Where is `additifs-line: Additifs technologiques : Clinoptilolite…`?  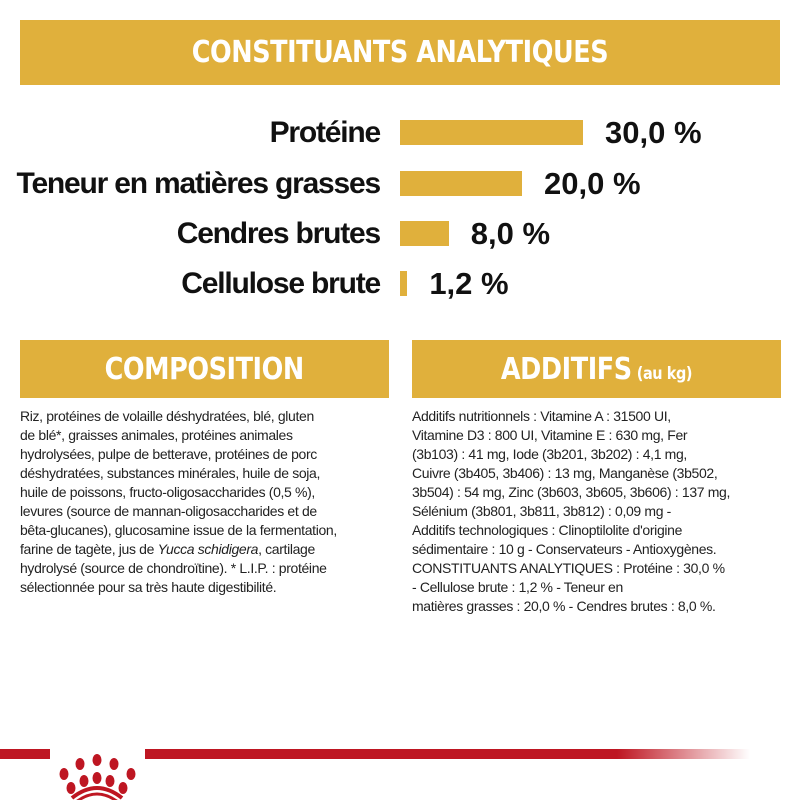
additifs-line: Additifs technologiques : Clinoptilolite… is located at coordinates (547, 530).